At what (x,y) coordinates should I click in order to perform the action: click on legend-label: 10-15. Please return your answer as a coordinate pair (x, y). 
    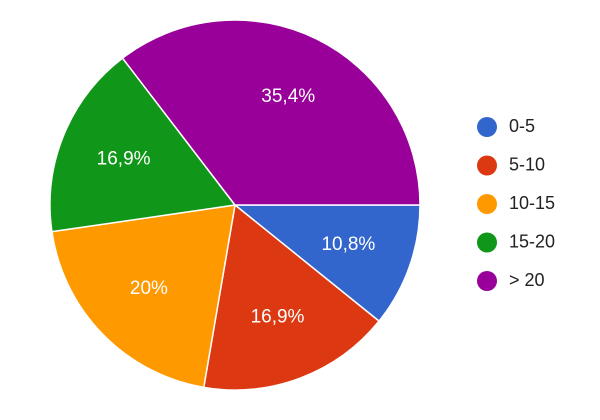
    Looking at the image, I should click on (532, 203).